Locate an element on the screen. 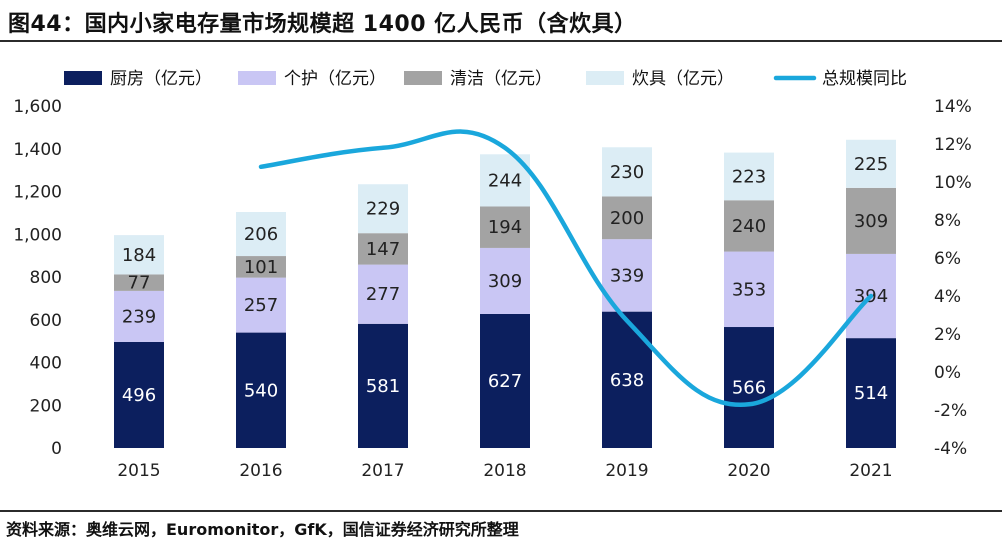 Image resolution: width=1002 pixels, height=545 pixels. data-label: 184 is located at coordinates (139, 255).